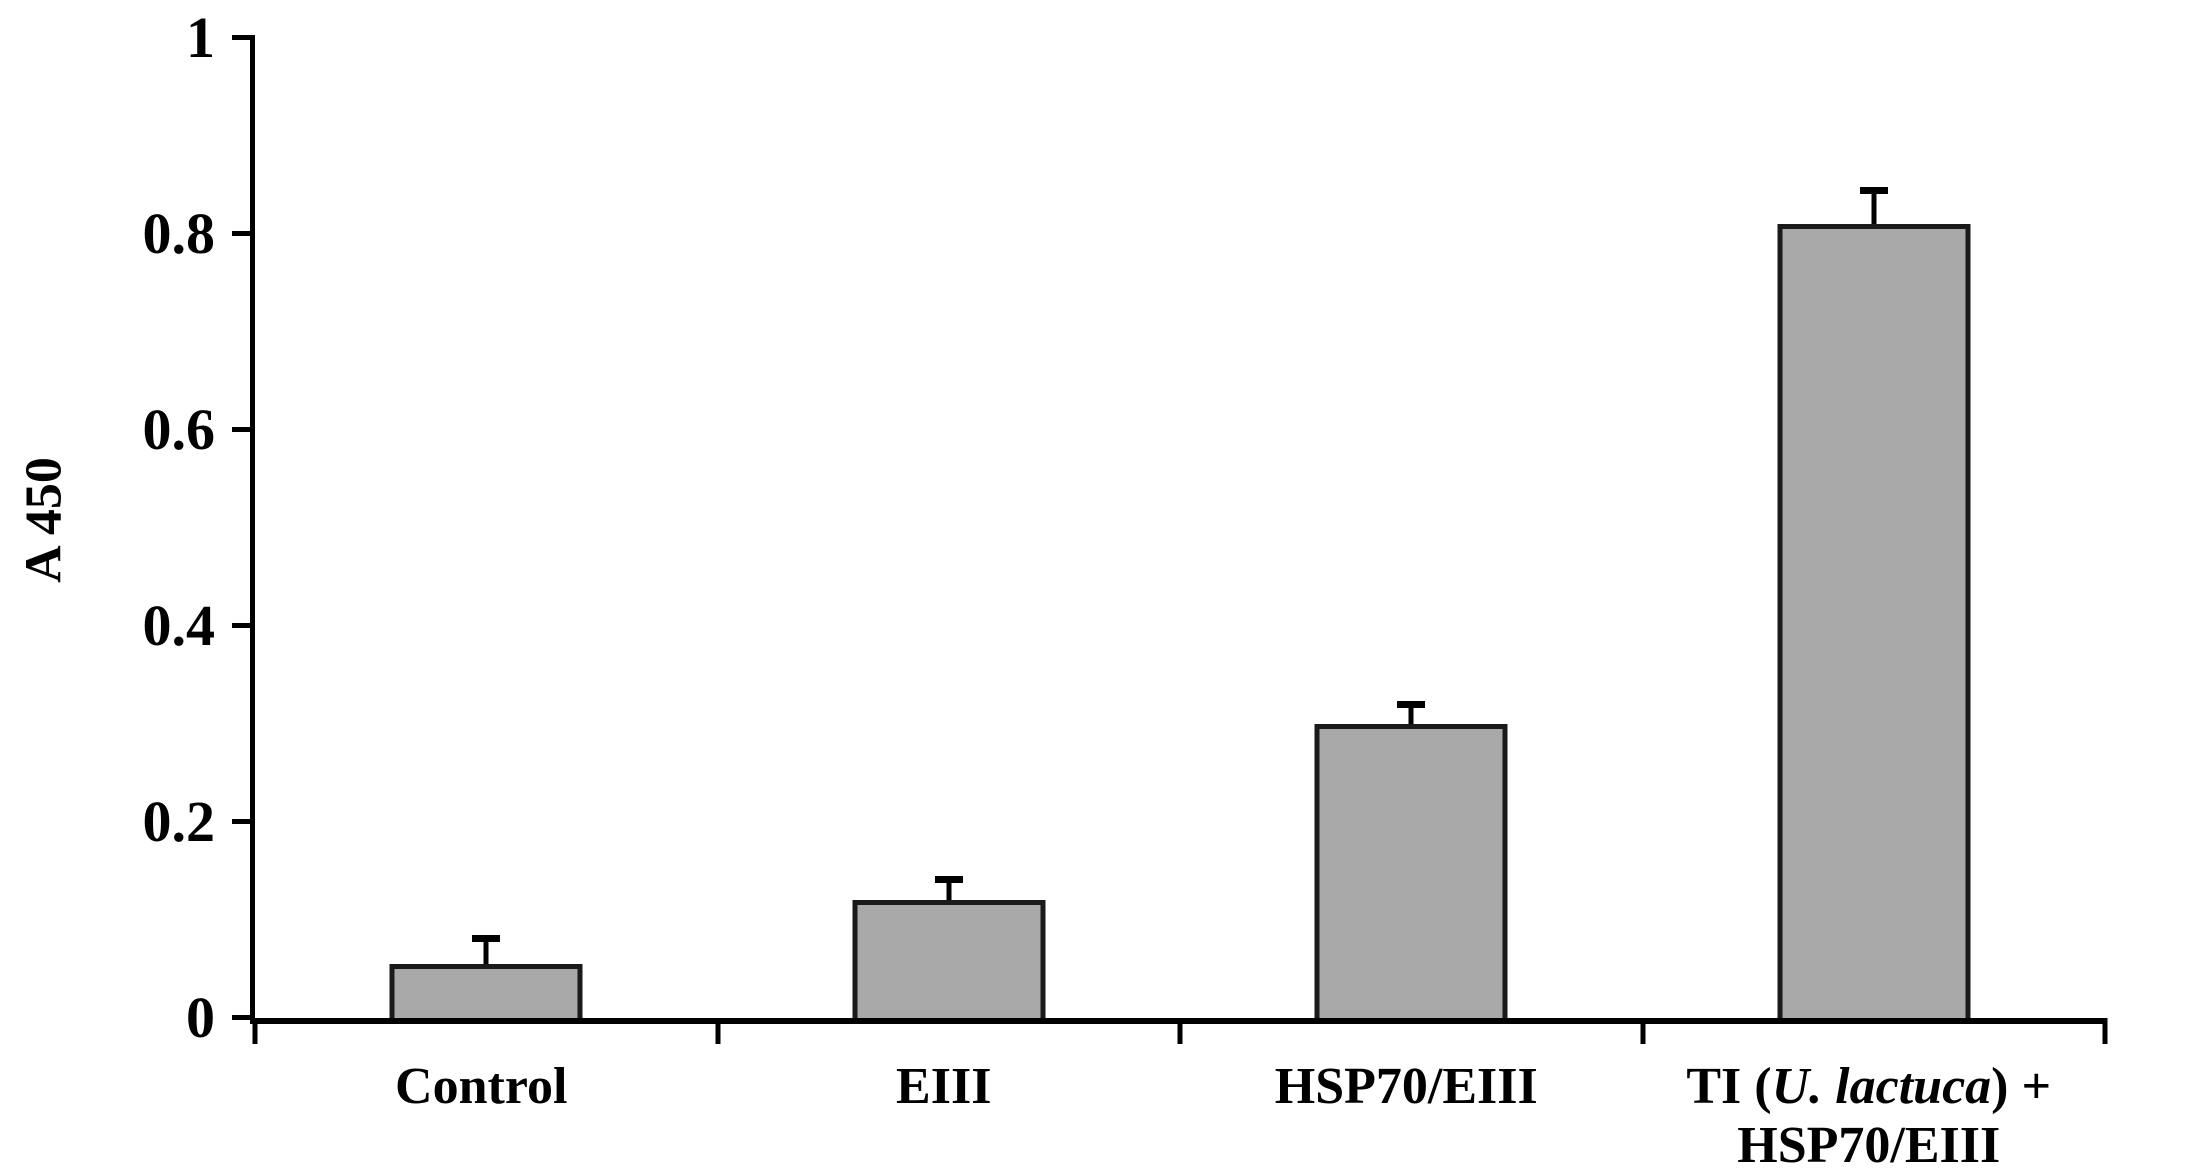 This screenshot has width=2185, height=1176. I want to click on x-axis-category-label: EIII, so click(944, 1087).